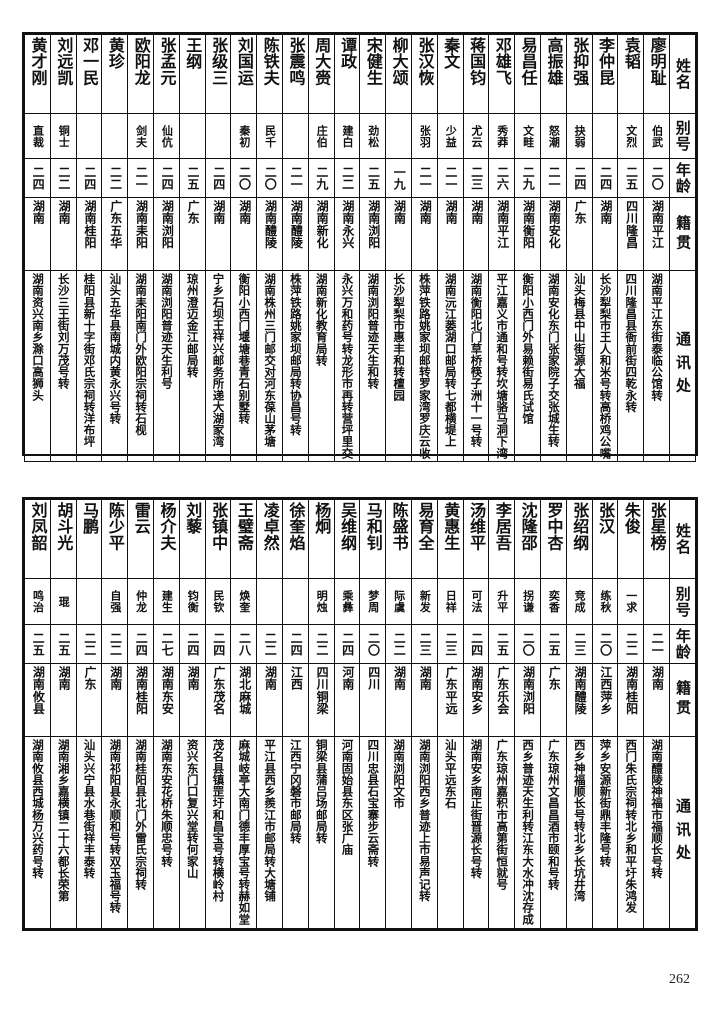 The width and height of the screenshot is (718, 1024). I want to click on age-text: 二一, so click(141, 178).